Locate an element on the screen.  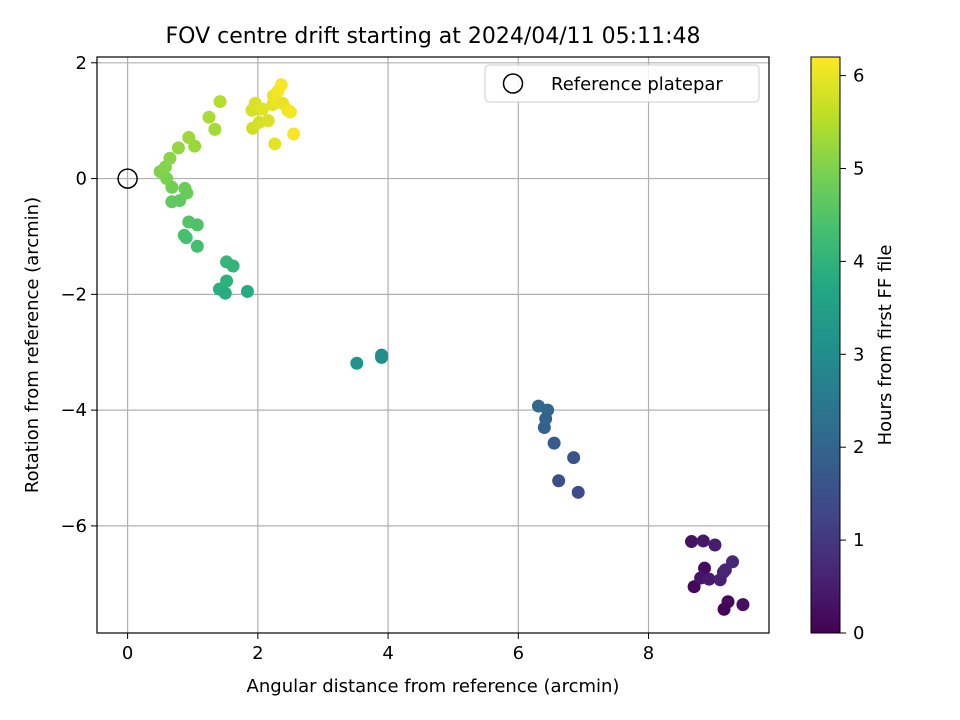
reference-platepar-marker is located at coordinates (127, 178).